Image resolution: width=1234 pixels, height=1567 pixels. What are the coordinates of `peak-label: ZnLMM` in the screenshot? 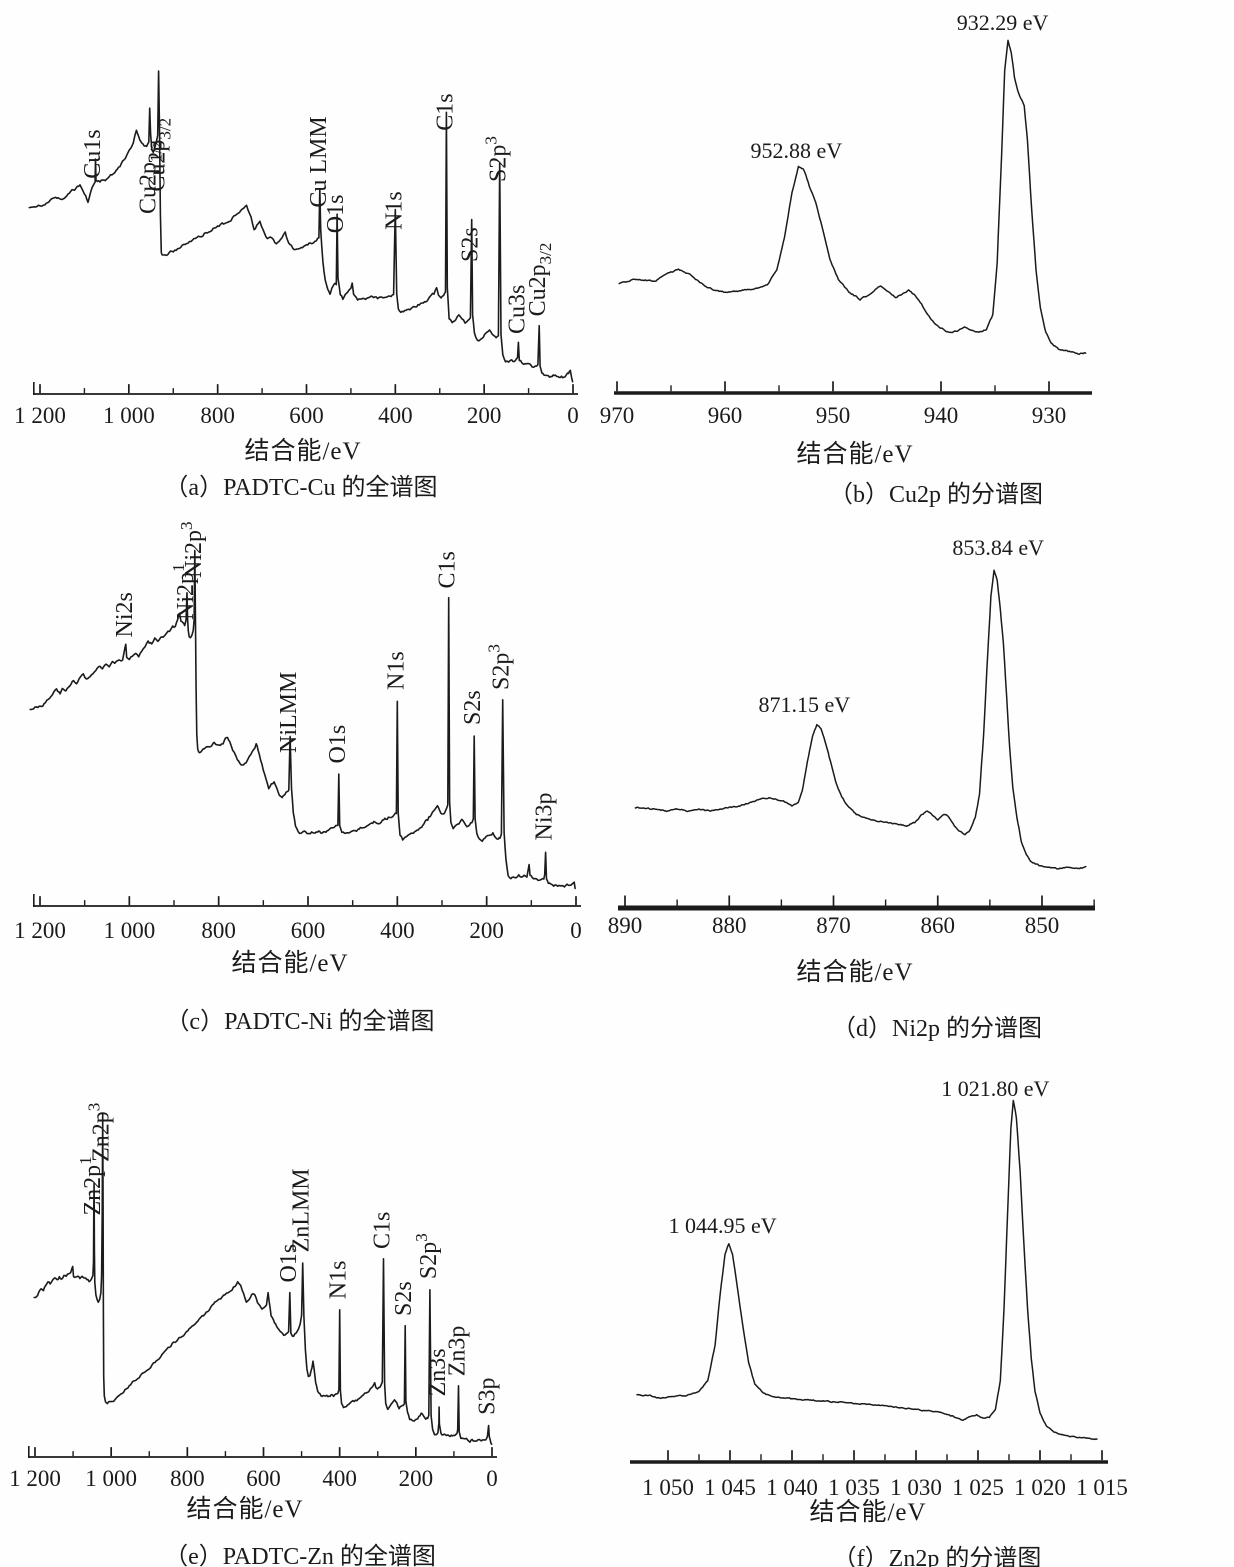 It's located at (302, 1210).